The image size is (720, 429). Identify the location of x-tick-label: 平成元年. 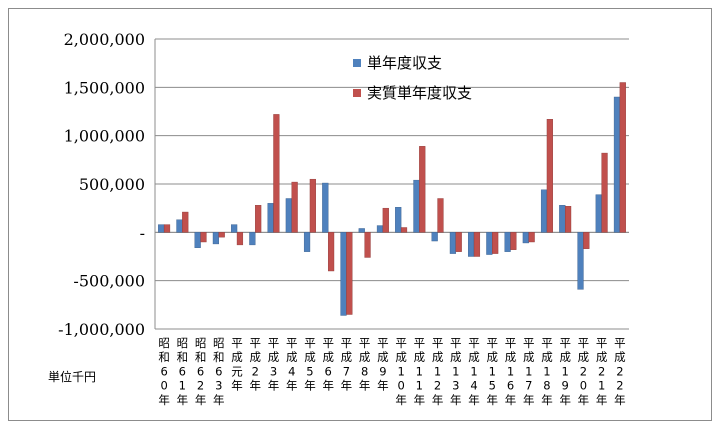
(237, 364).